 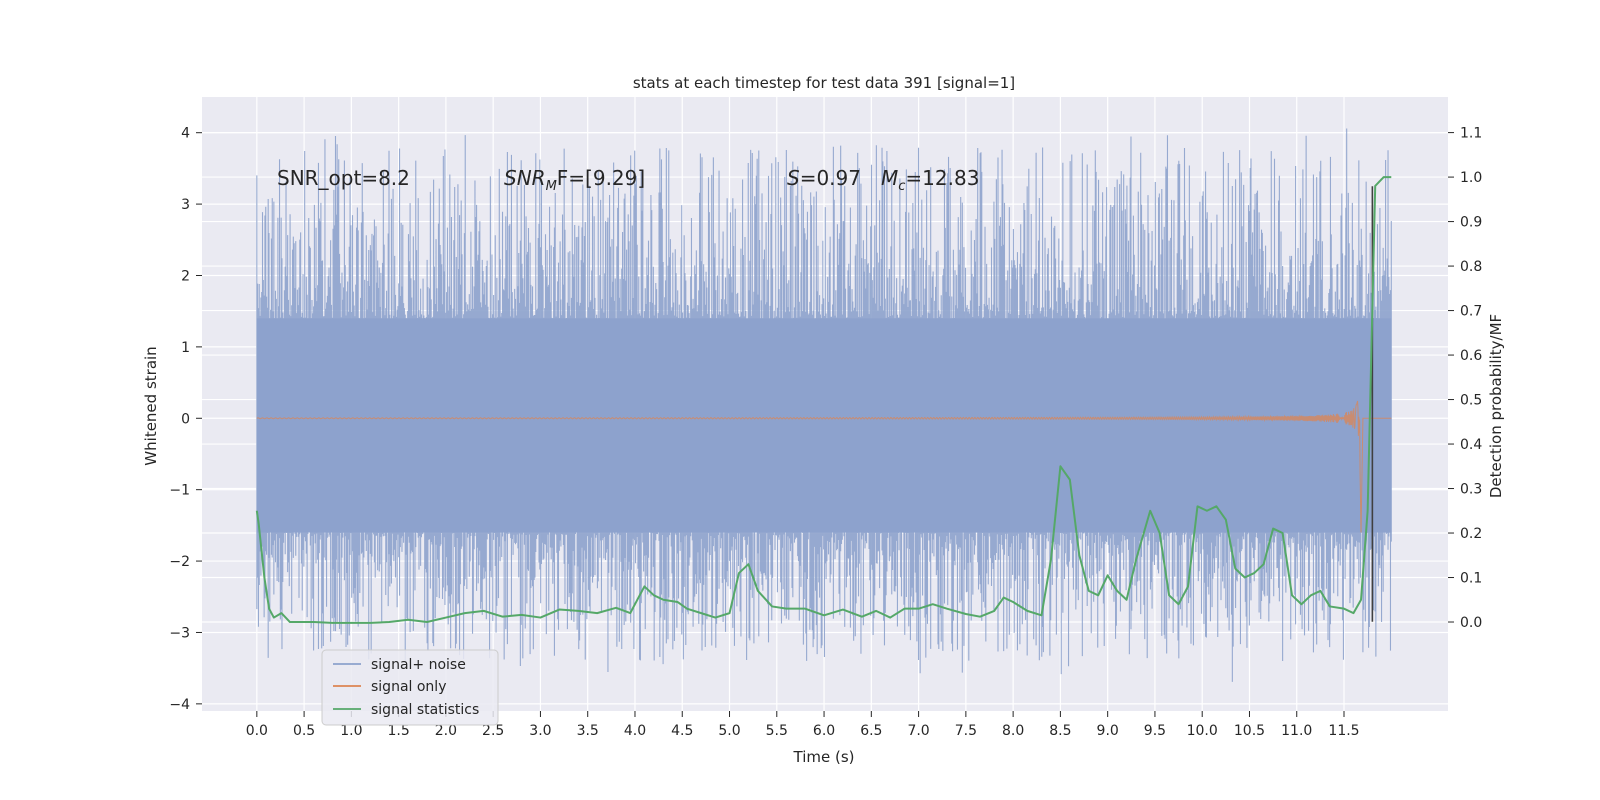 What do you see at coordinates (1471, 579) in the screenshot?
I see `y-right-tick-label: 0.1` at bounding box center [1471, 579].